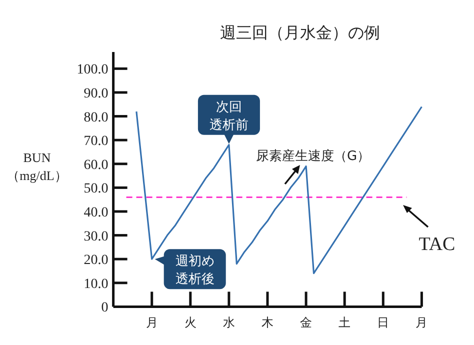  What do you see at coordinates (306, 323) in the screenshot?
I see `x-tick-label: 金` at bounding box center [306, 323].